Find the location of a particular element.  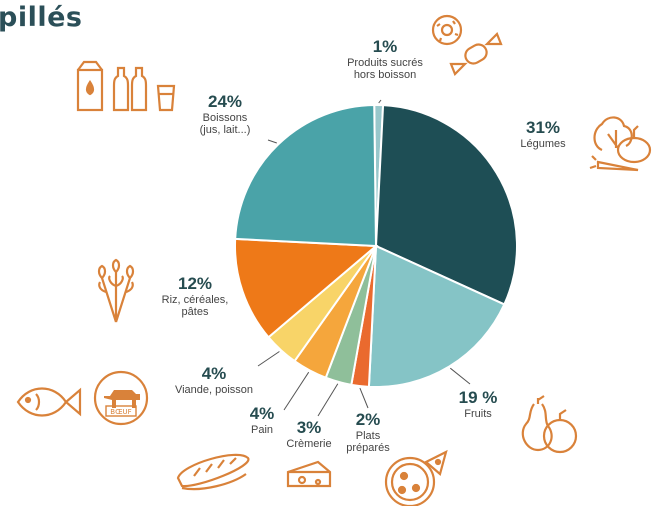

milk-bottles-icon is located at coordinates (126, 88).